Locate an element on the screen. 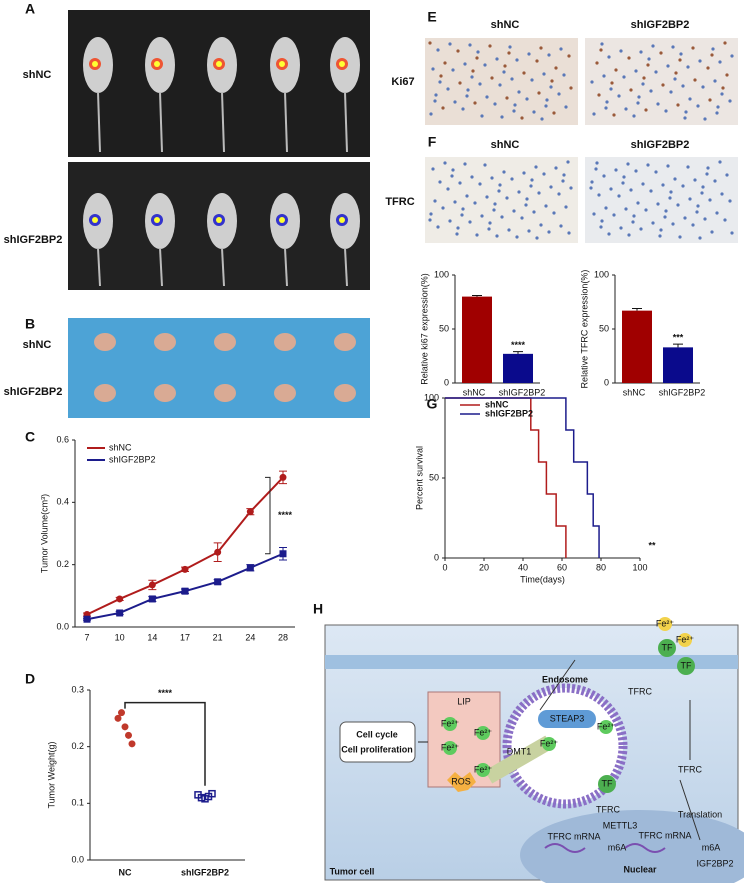 This screenshot has width=744, height=883. diagram-label: Tumor cell is located at coordinates (352, 871).